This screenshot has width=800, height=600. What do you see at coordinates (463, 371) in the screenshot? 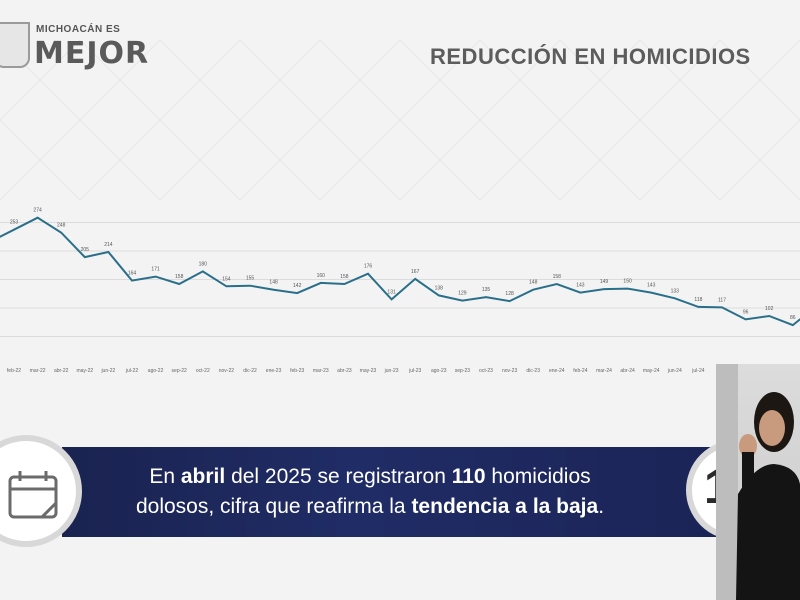
I see `x-tick-label: sep-23` at bounding box center [463, 371].